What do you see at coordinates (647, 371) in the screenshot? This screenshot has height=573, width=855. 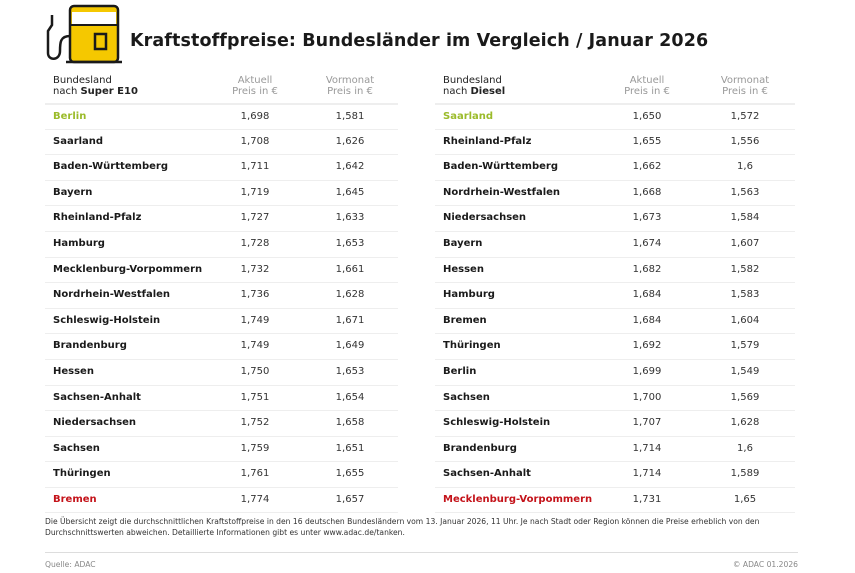 I see `current-price: 1,699` at bounding box center [647, 371].